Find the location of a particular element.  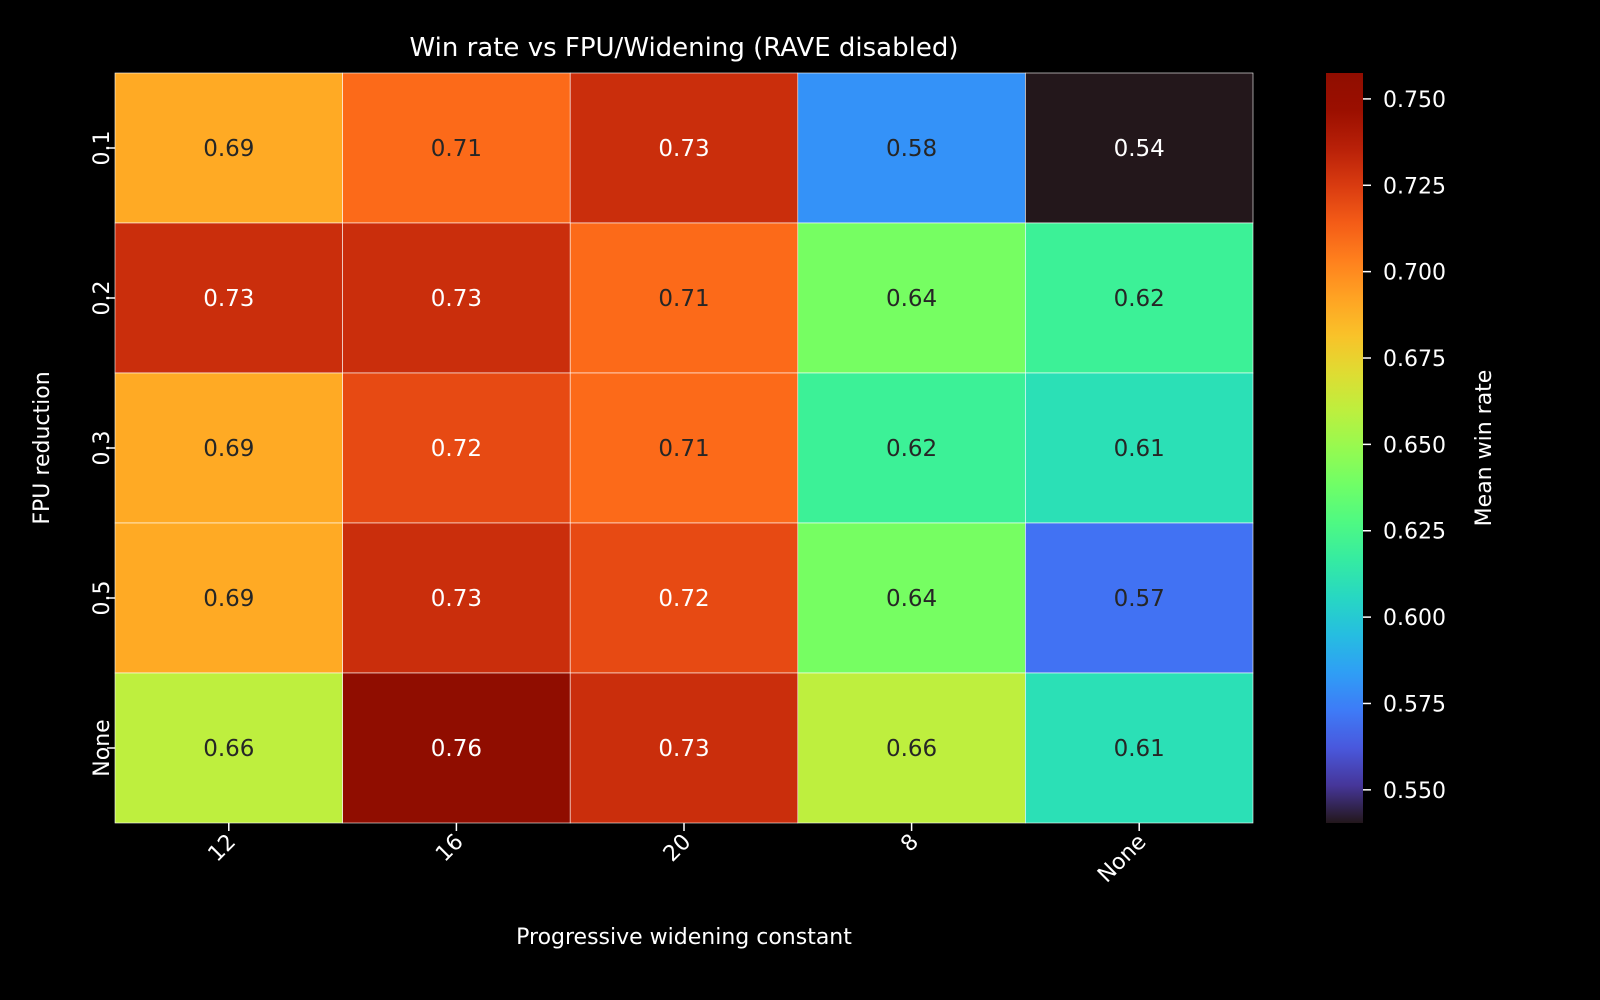

cell-label: 0.58 is located at coordinates (911, 149).